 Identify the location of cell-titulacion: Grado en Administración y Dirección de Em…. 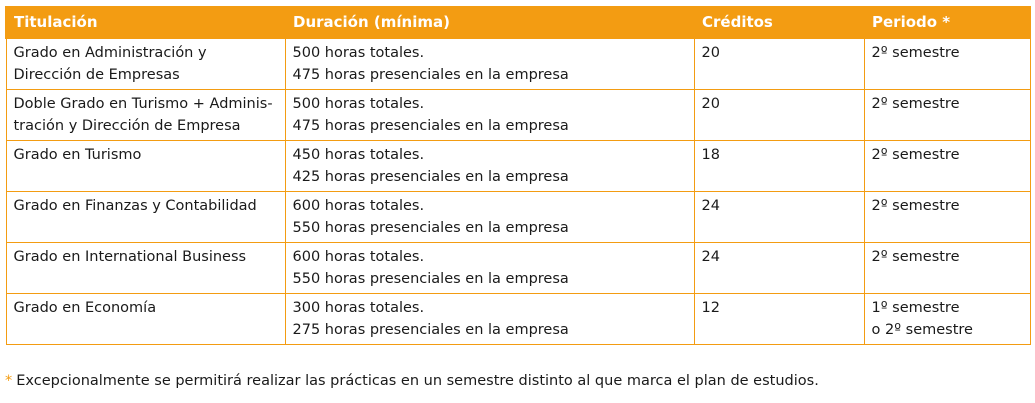
(145, 64).